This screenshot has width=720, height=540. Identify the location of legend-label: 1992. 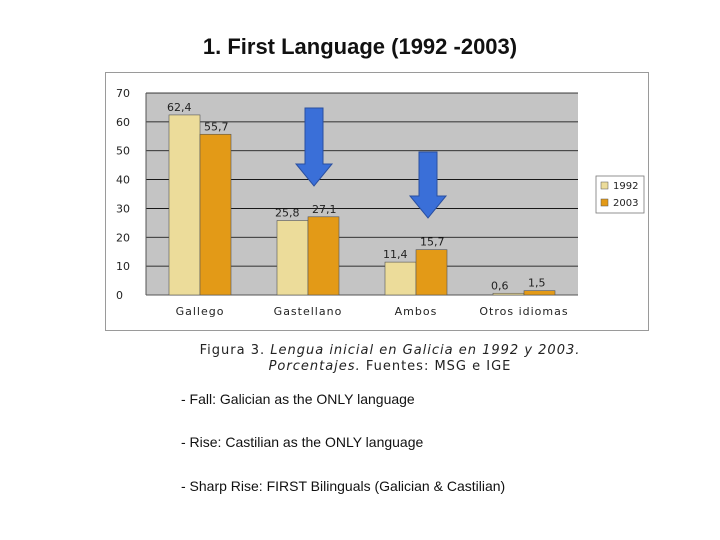
(625, 186).